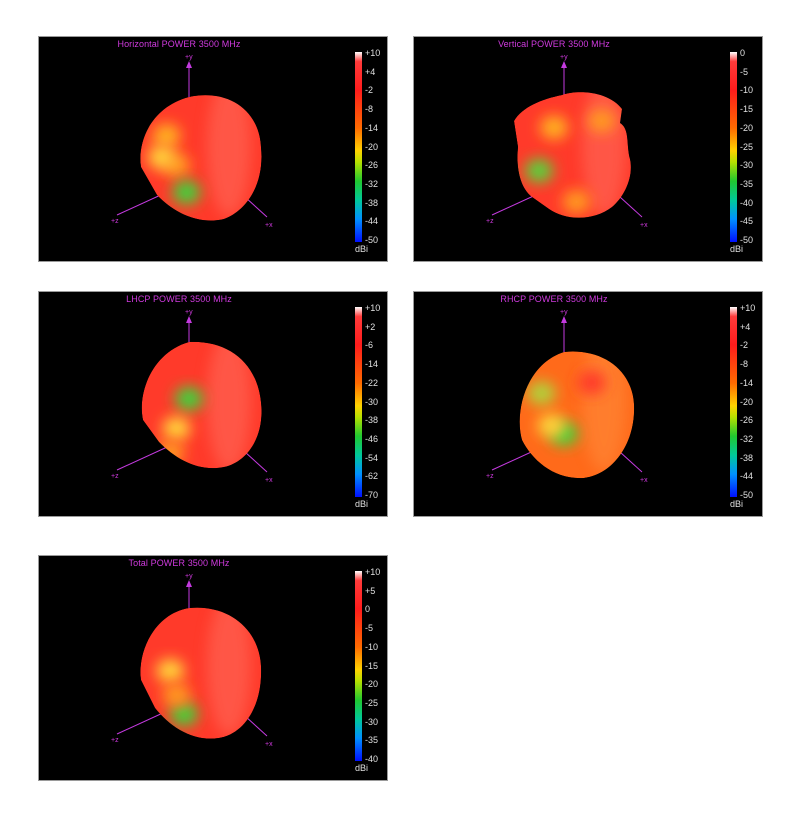 The height and width of the screenshot is (816, 800). Describe the element at coordinates (370, 590) in the screenshot. I see `scale-tick-label: +5` at that location.